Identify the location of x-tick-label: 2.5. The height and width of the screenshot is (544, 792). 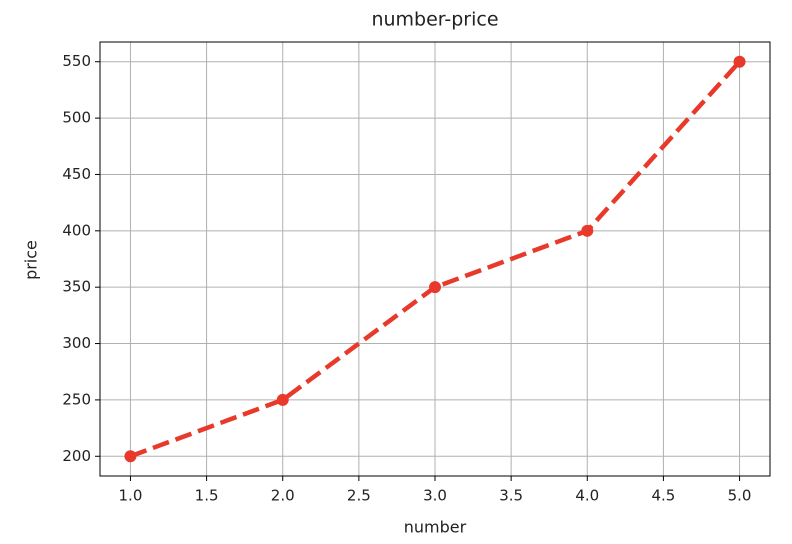
(359, 496).